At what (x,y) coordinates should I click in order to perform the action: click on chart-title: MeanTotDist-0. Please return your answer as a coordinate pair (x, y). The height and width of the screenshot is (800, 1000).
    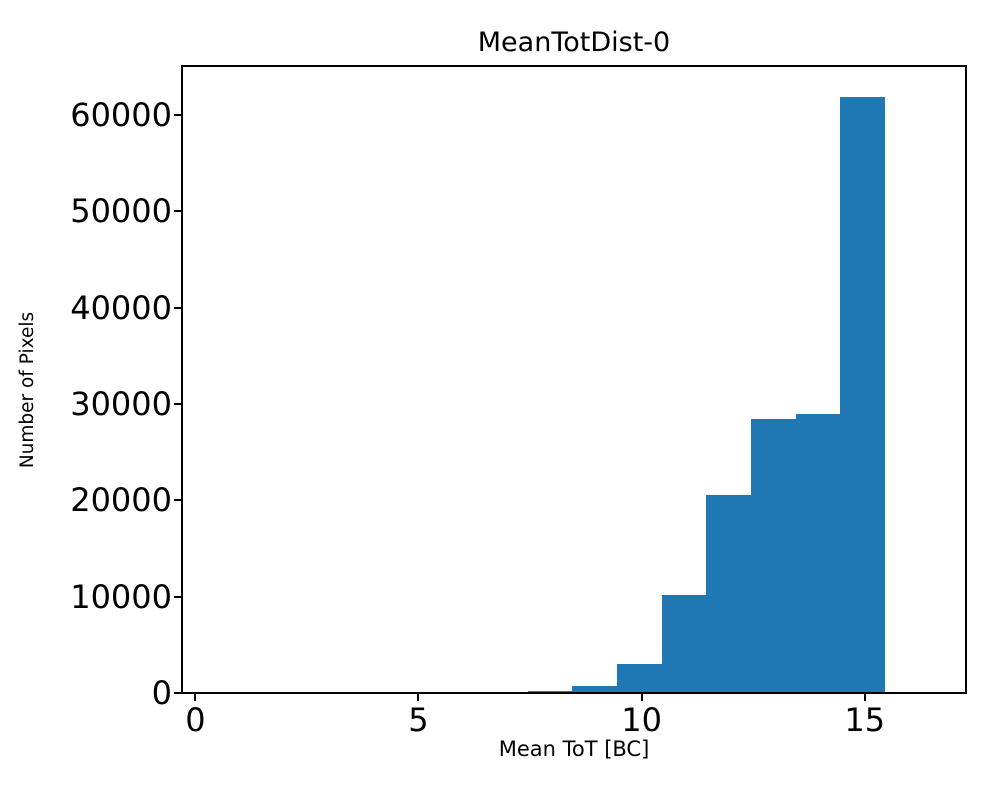
    Looking at the image, I should click on (574, 42).